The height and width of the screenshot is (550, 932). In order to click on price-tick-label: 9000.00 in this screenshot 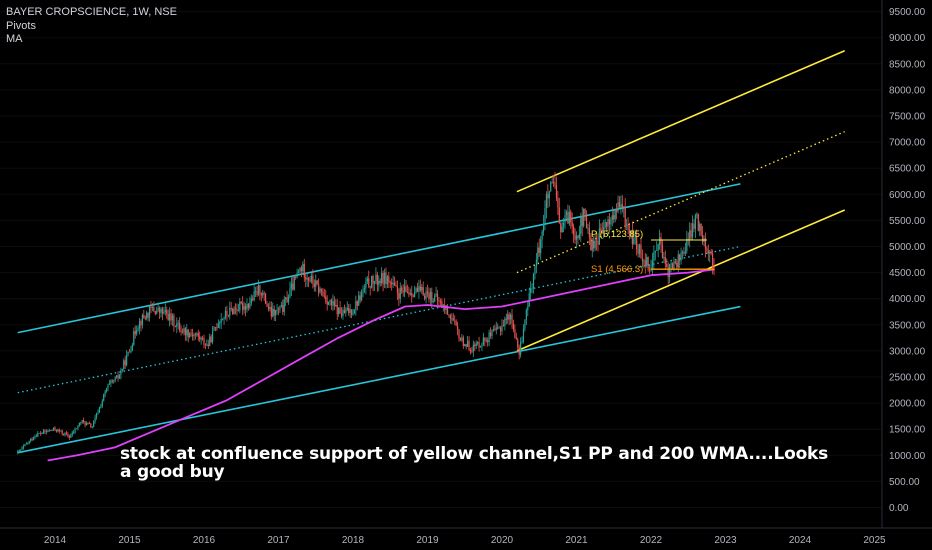, I will do `click(907, 38)`.